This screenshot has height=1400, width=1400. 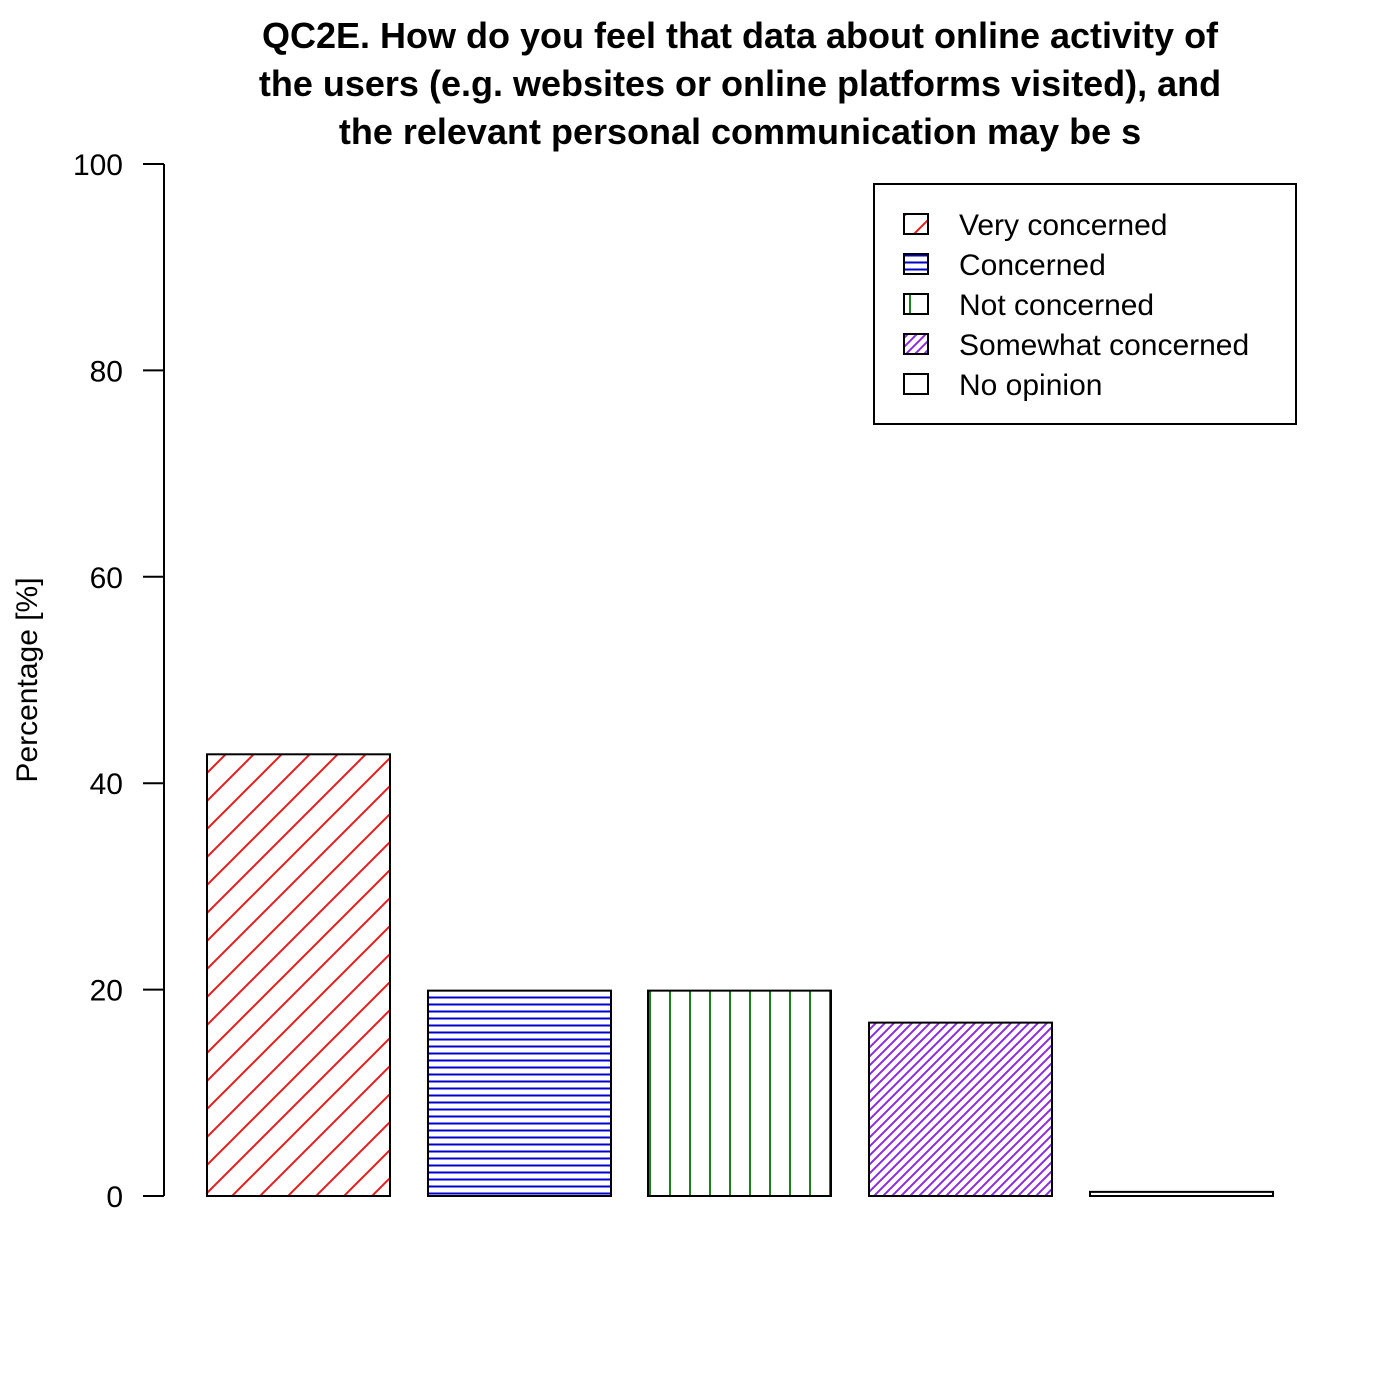 I want to click on y-tick-label: 60, so click(x=106, y=578).